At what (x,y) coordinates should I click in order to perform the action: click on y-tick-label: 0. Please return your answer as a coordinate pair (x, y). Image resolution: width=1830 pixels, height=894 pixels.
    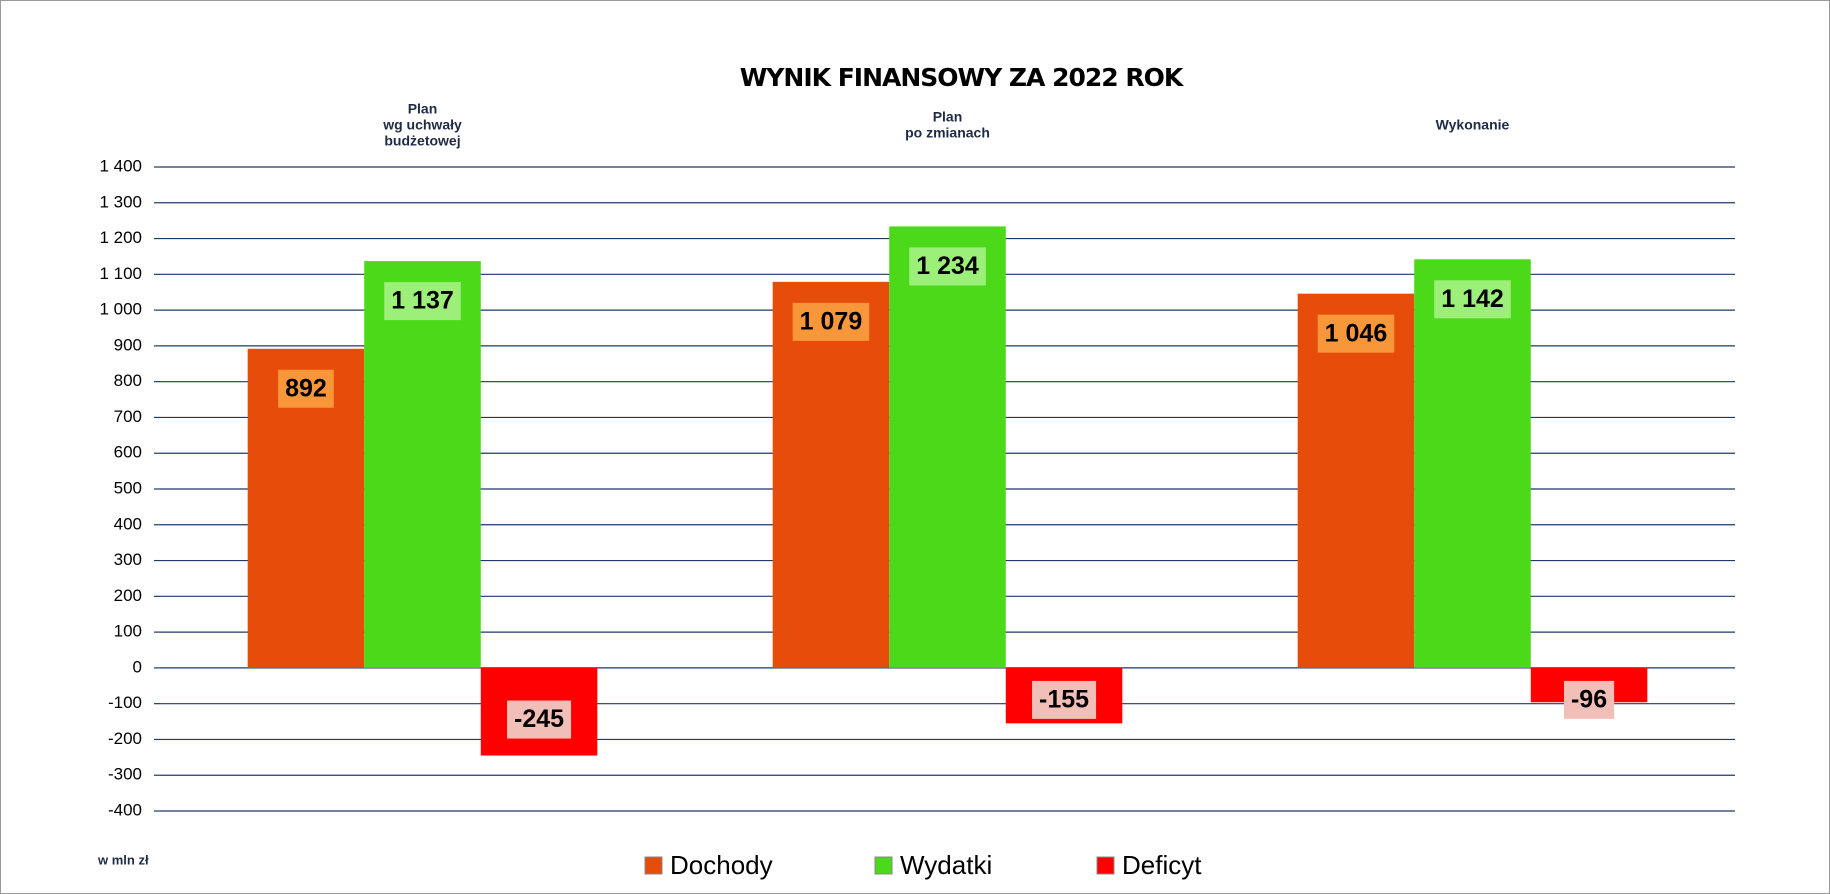
    Looking at the image, I should click on (137, 666).